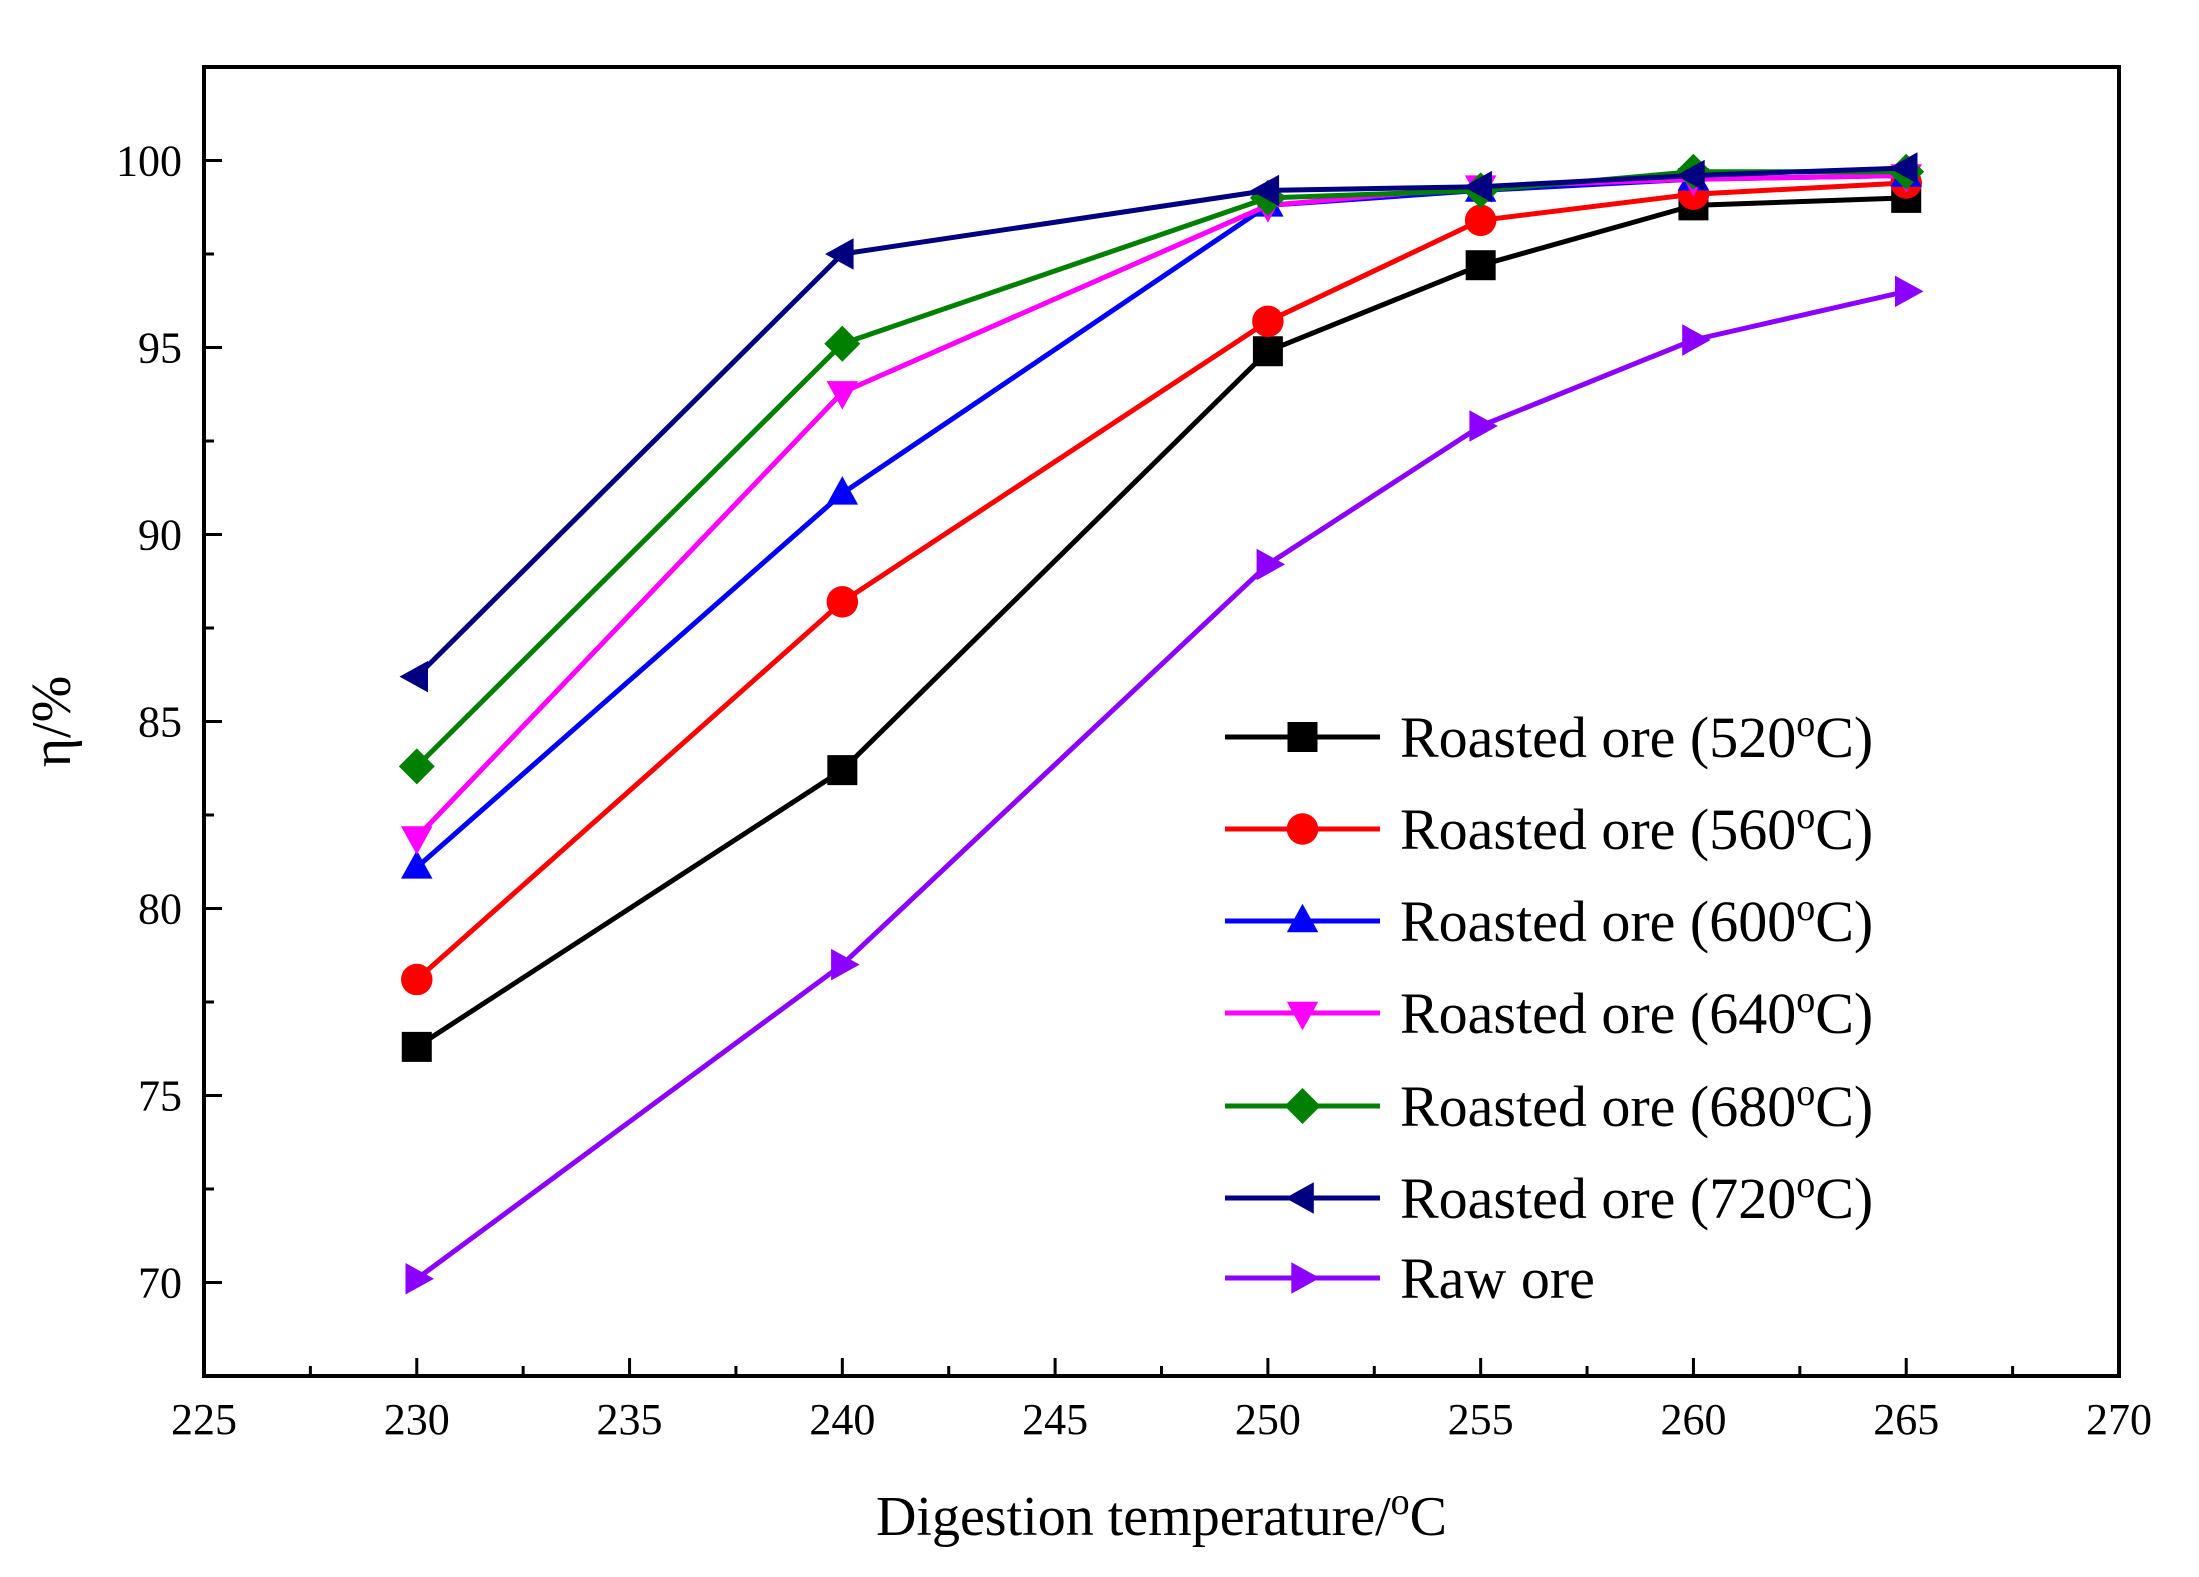 The image size is (2199, 1577). I want to click on legend-label: Roasted ore (720oC), so click(1636, 1197).